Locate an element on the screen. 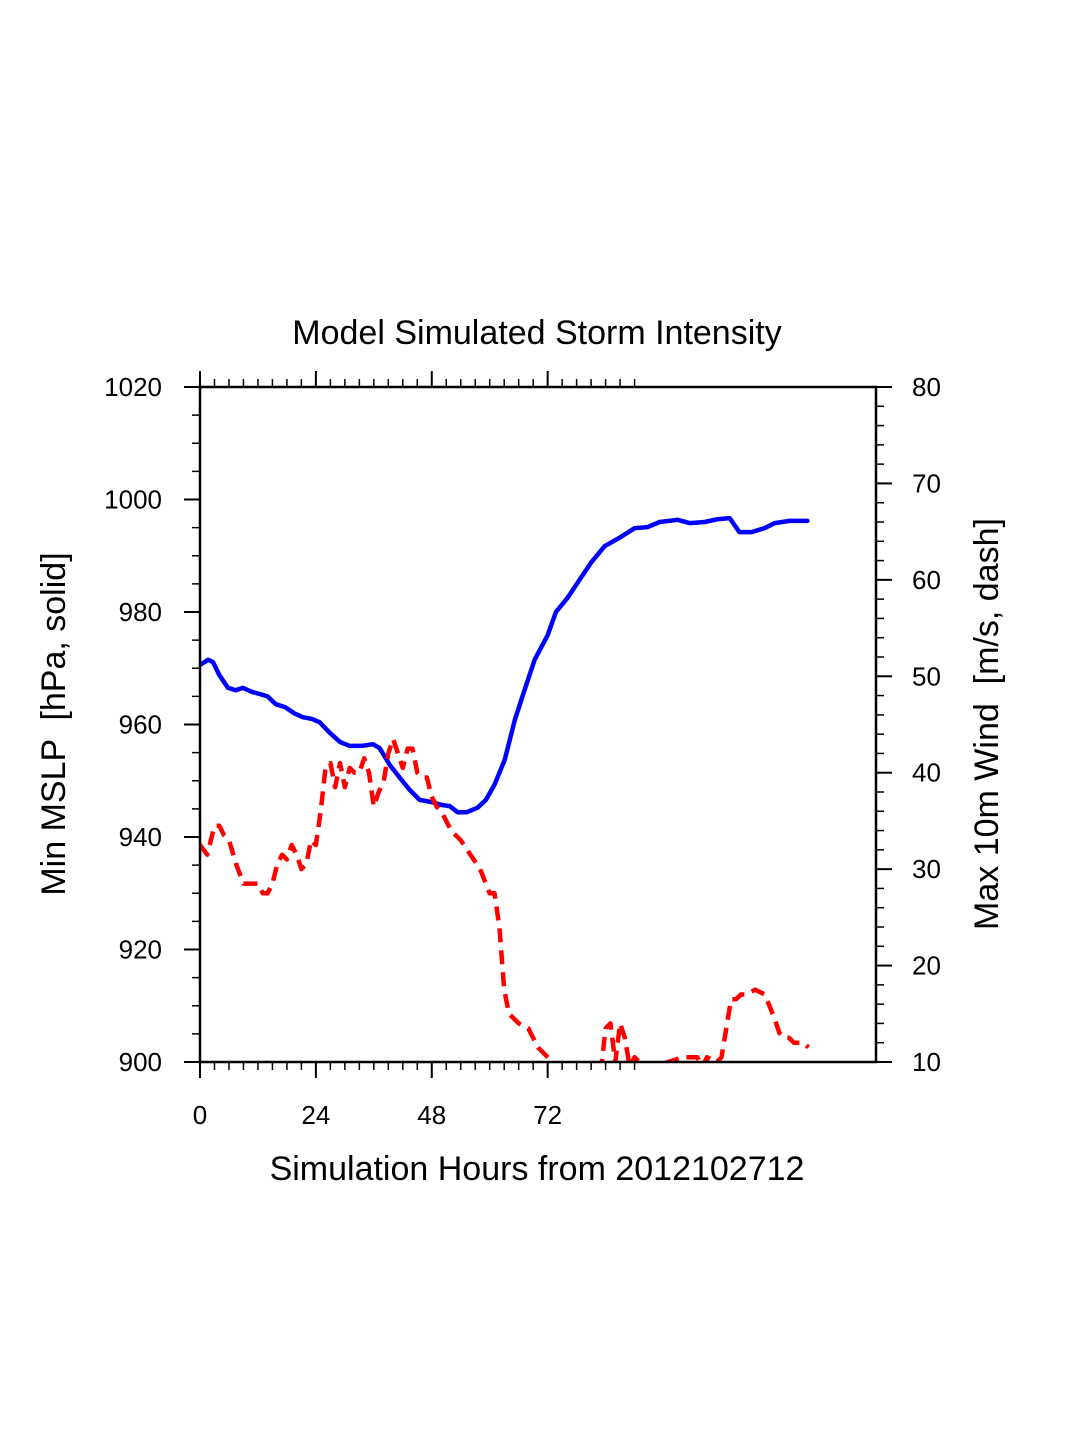  y-left-tick-label: 920 is located at coordinates (140, 950).